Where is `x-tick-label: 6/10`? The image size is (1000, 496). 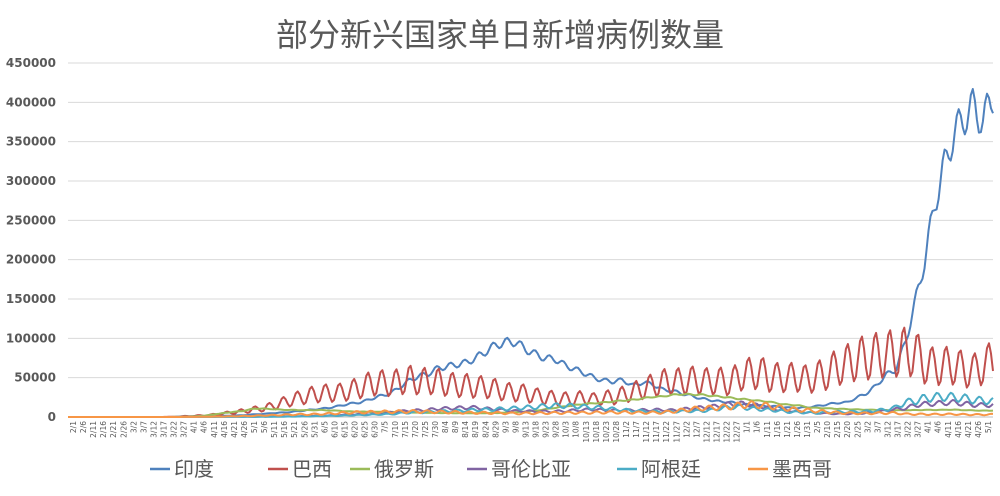
x-tick-label: 6/10 is located at coordinates (334, 429).